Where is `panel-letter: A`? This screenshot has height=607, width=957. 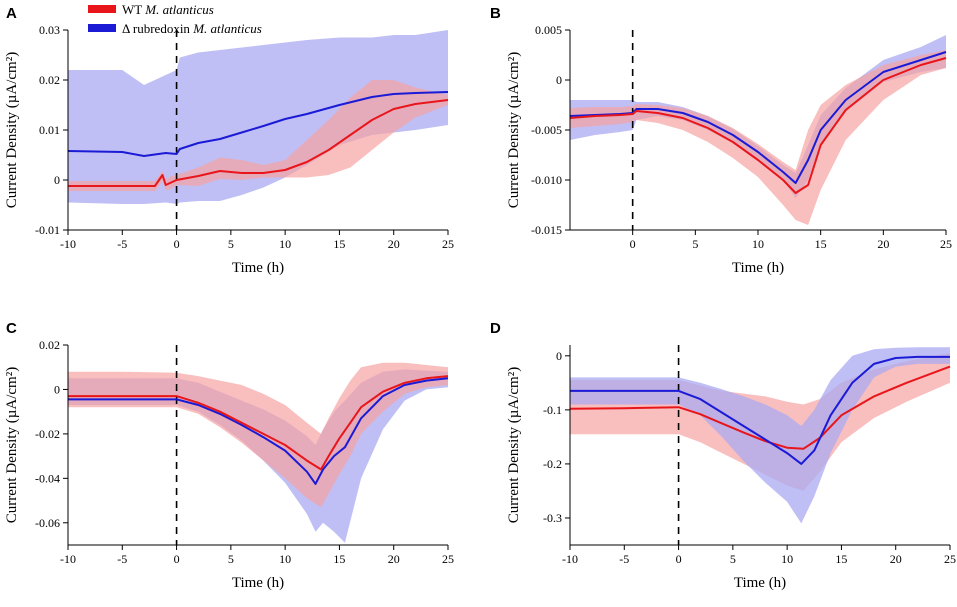 panel-letter: A is located at coordinates (11, 13).